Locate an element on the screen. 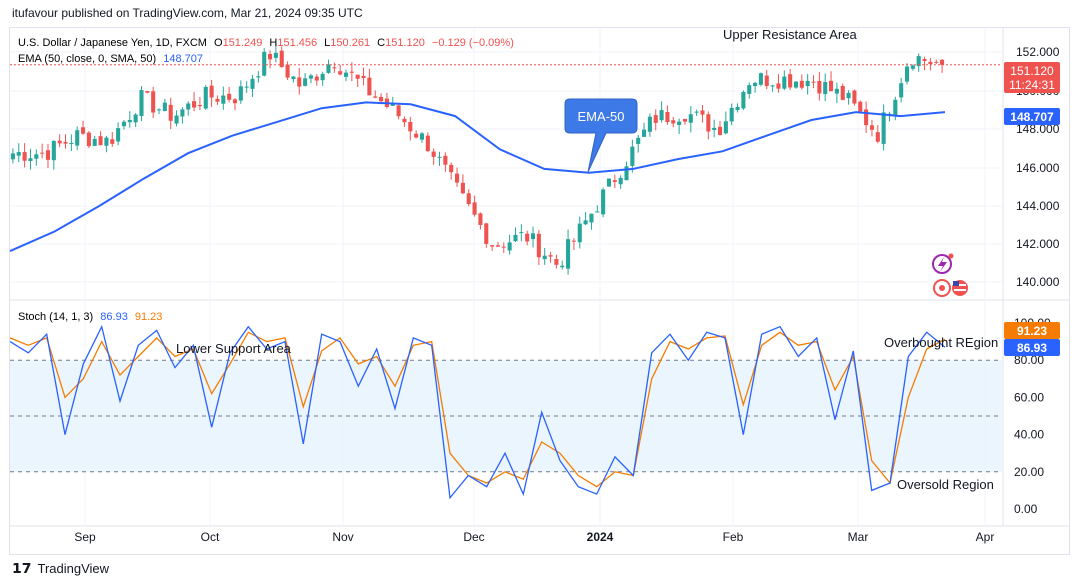  event-icons is located at coordinates (950, 275).